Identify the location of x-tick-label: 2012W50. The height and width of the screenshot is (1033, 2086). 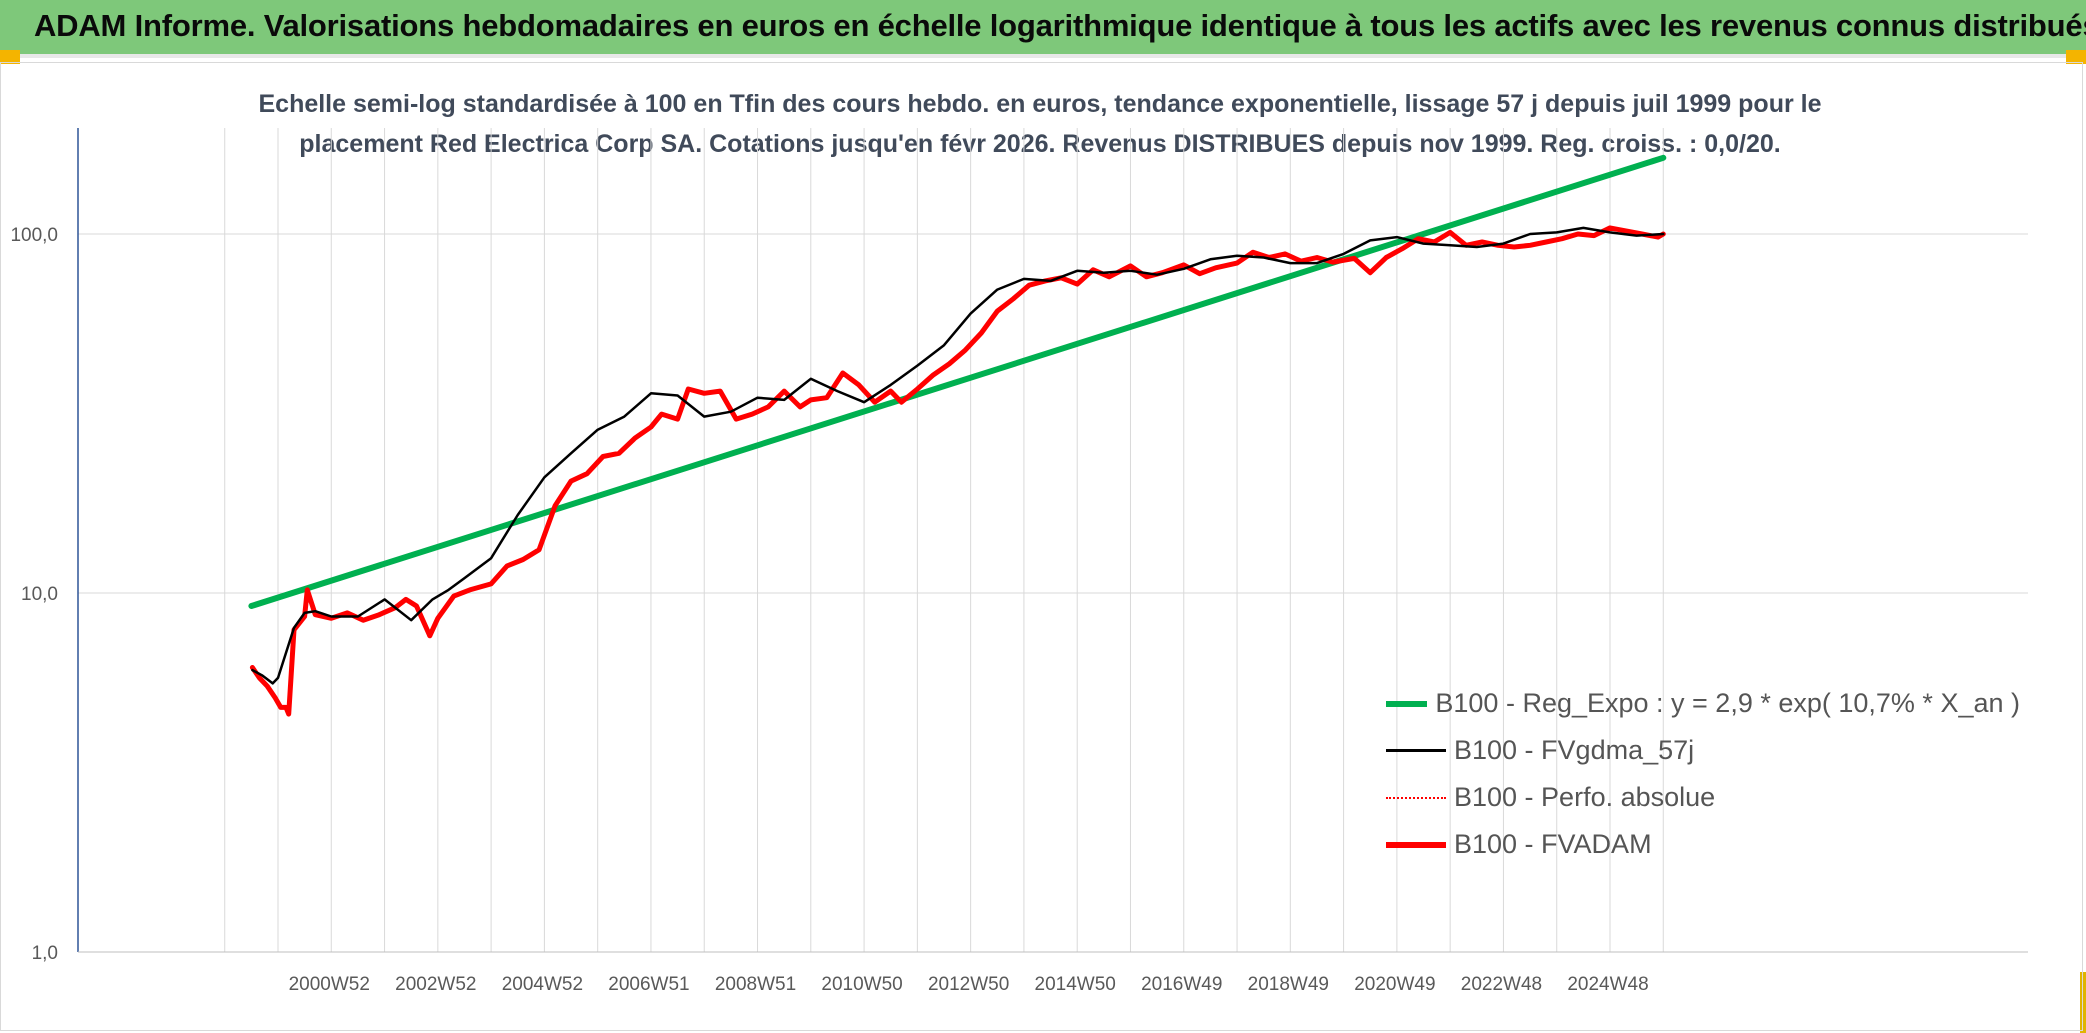
(968, 984).